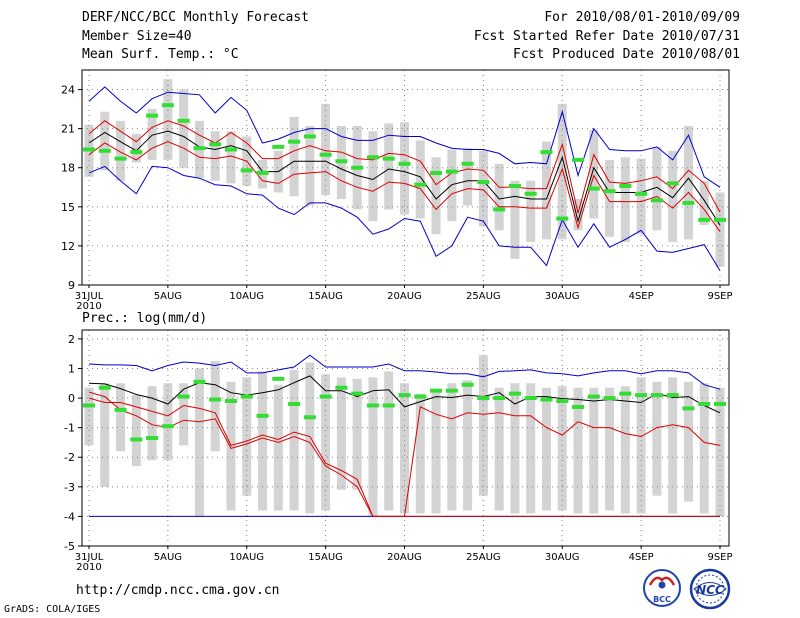 This screenshot has width=800, height=618. Describe the element at coordinates (71, 339) in the screenshot. I see `y-tick-label: 2` at that location.